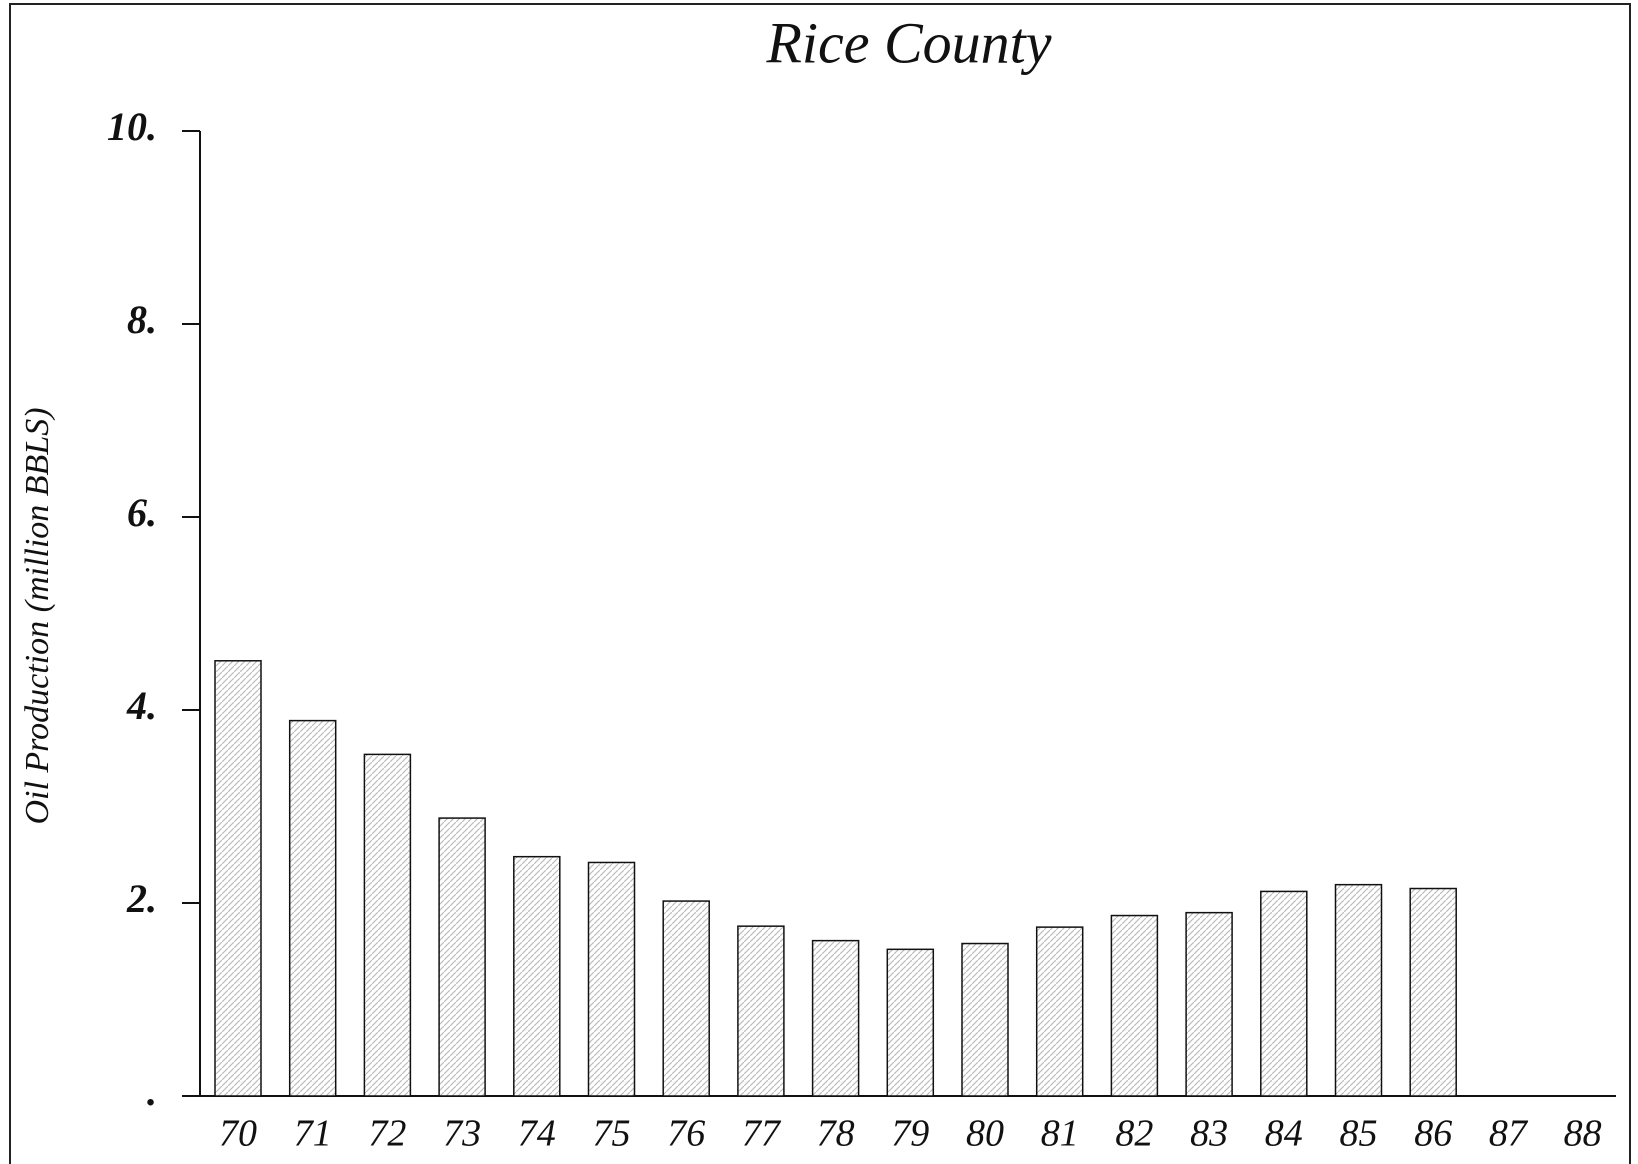 The width and height of the screenshot is (1638, 1164). Describe the element at coordinates (238, 1134) in the screenshot. I see `x-tick-label: 70` at that location.